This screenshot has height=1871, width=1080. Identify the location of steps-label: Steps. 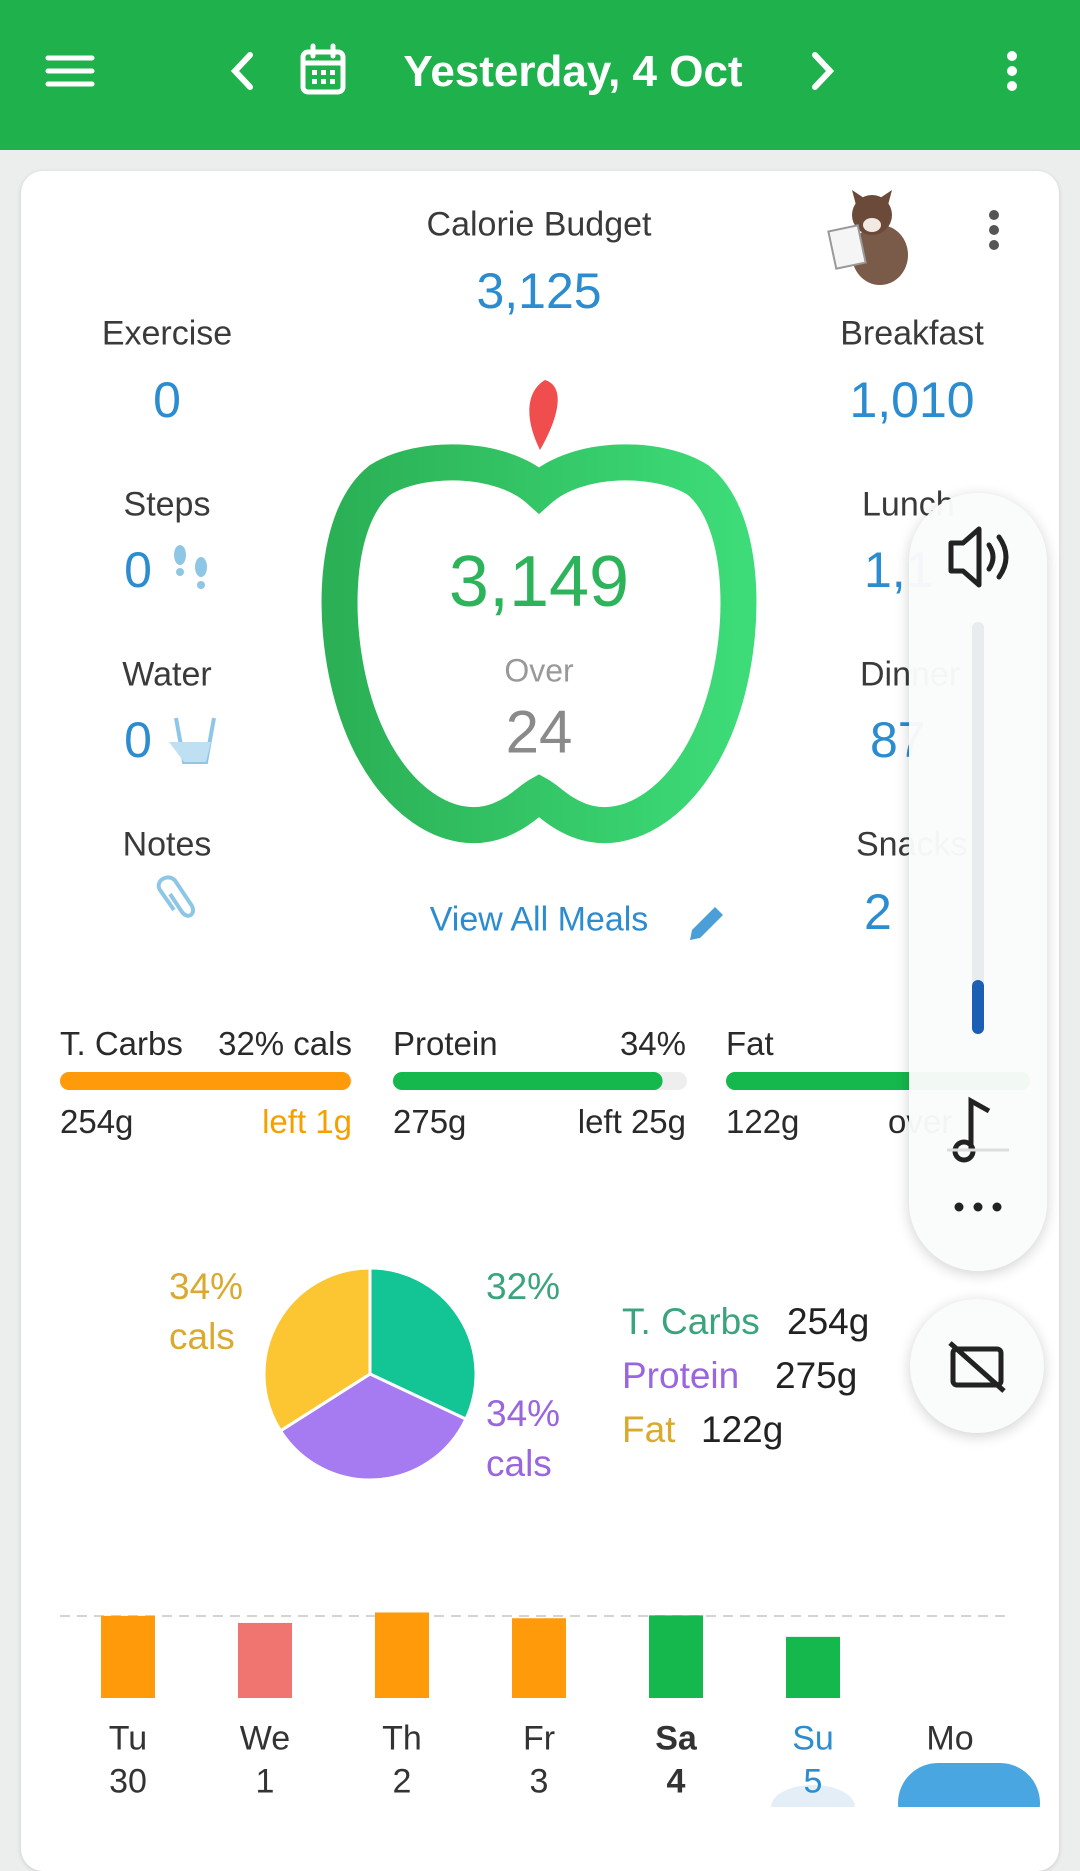
(167, 504).